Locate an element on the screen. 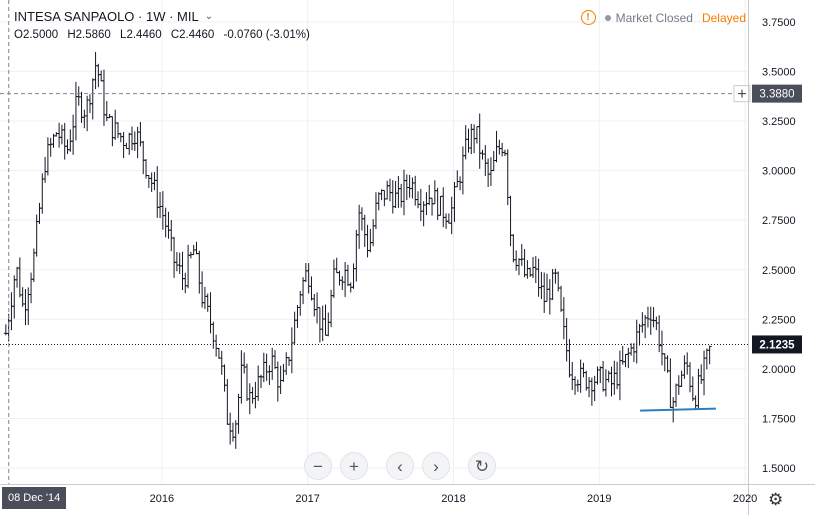 The height and width of the screenshot is (515, 815). scroll-right-button: › is located at coordinates (436, 466).